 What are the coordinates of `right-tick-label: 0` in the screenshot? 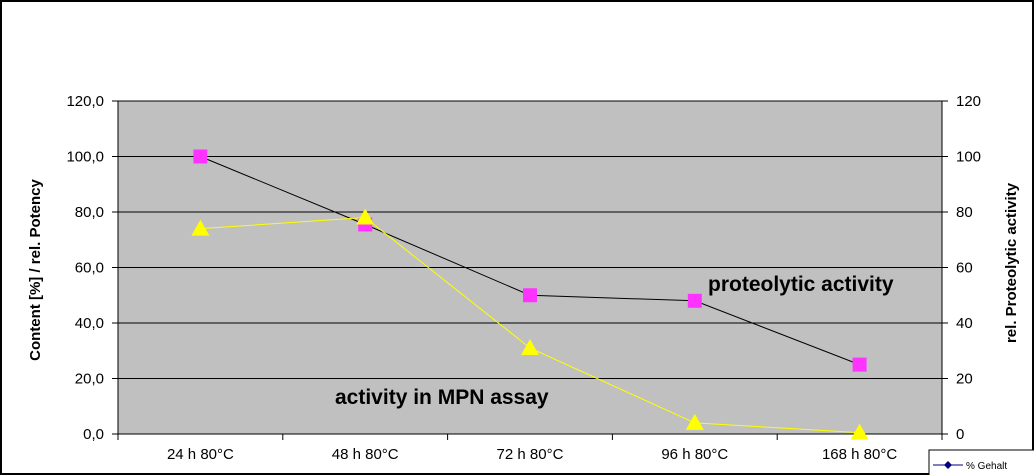 It's located at (960, 434).